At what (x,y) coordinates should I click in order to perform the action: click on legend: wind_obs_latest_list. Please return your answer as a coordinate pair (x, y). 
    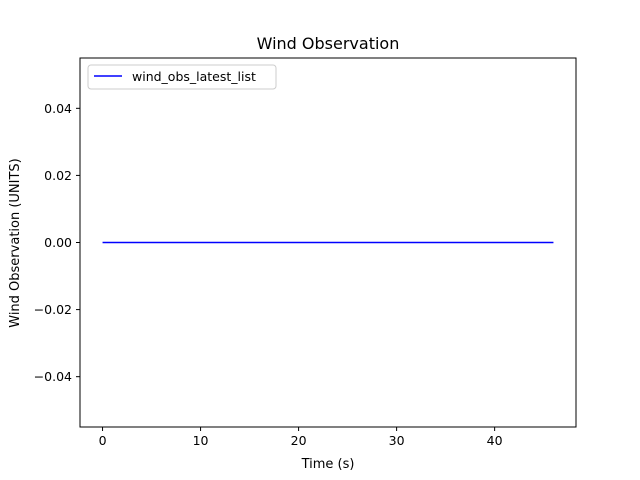
    Looking at the image, I should click on (182, 77).